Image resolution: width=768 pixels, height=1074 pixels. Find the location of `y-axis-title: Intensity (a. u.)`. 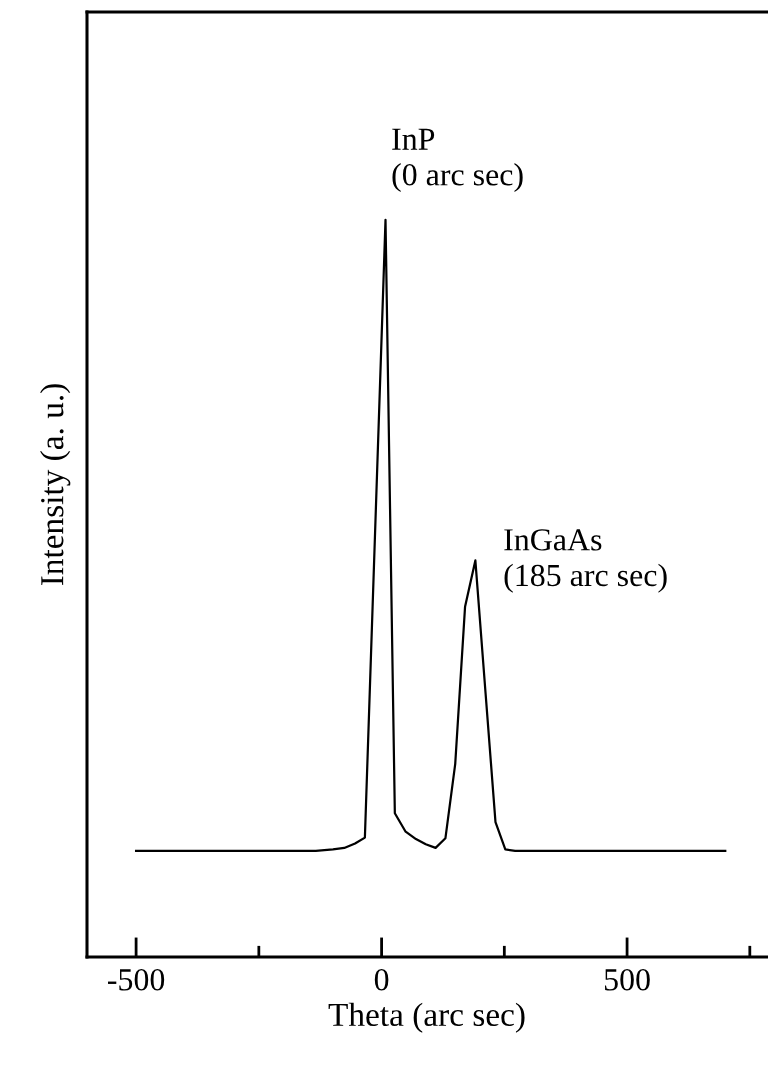

y-axis-title: Intensity (a. u.) is located at coordinates (55, 485).